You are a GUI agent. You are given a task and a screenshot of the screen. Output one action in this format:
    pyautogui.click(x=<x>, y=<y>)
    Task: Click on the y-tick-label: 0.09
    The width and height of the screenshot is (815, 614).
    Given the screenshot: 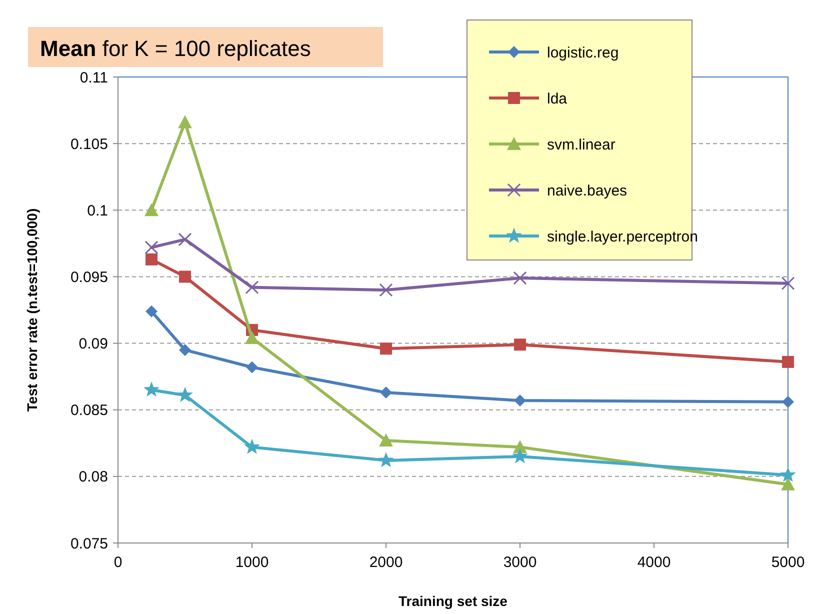 What is the action you would take?
    pyautogui.click(x=93, y=344)
    